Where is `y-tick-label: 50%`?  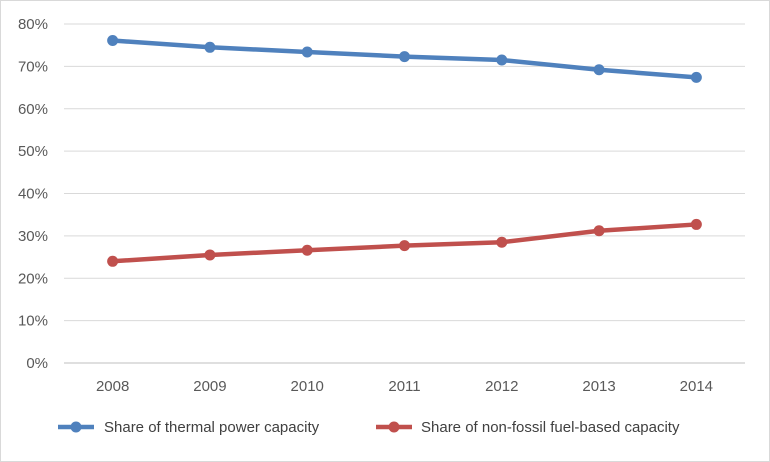 y-tick-label: 50% is located at coordinates (33, 151).